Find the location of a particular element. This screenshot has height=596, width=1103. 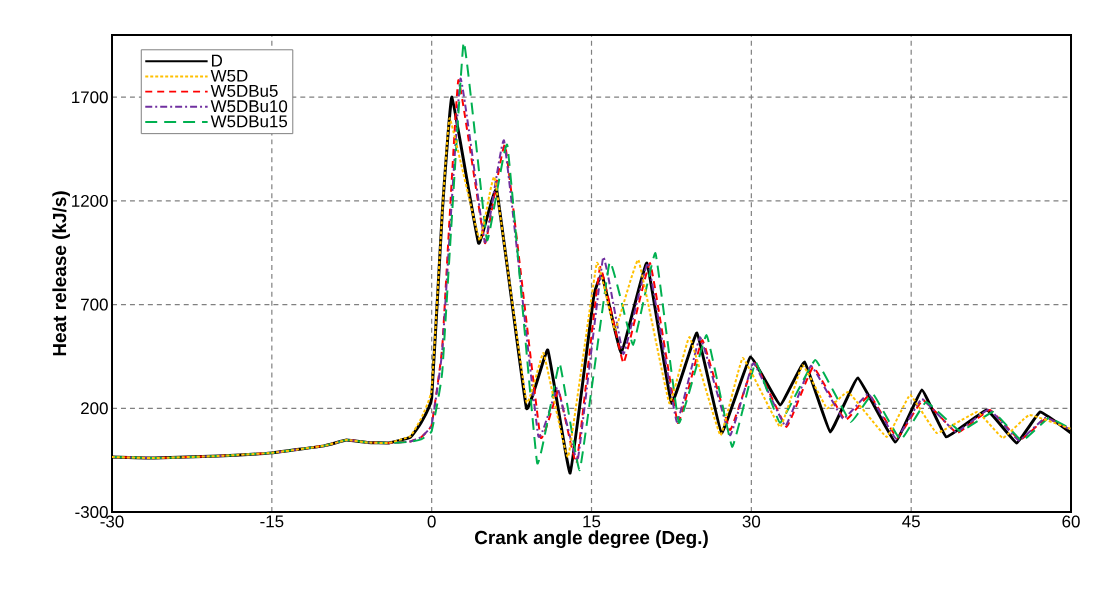

y-tick-label: 1700 is located at coordinates (90, 97).